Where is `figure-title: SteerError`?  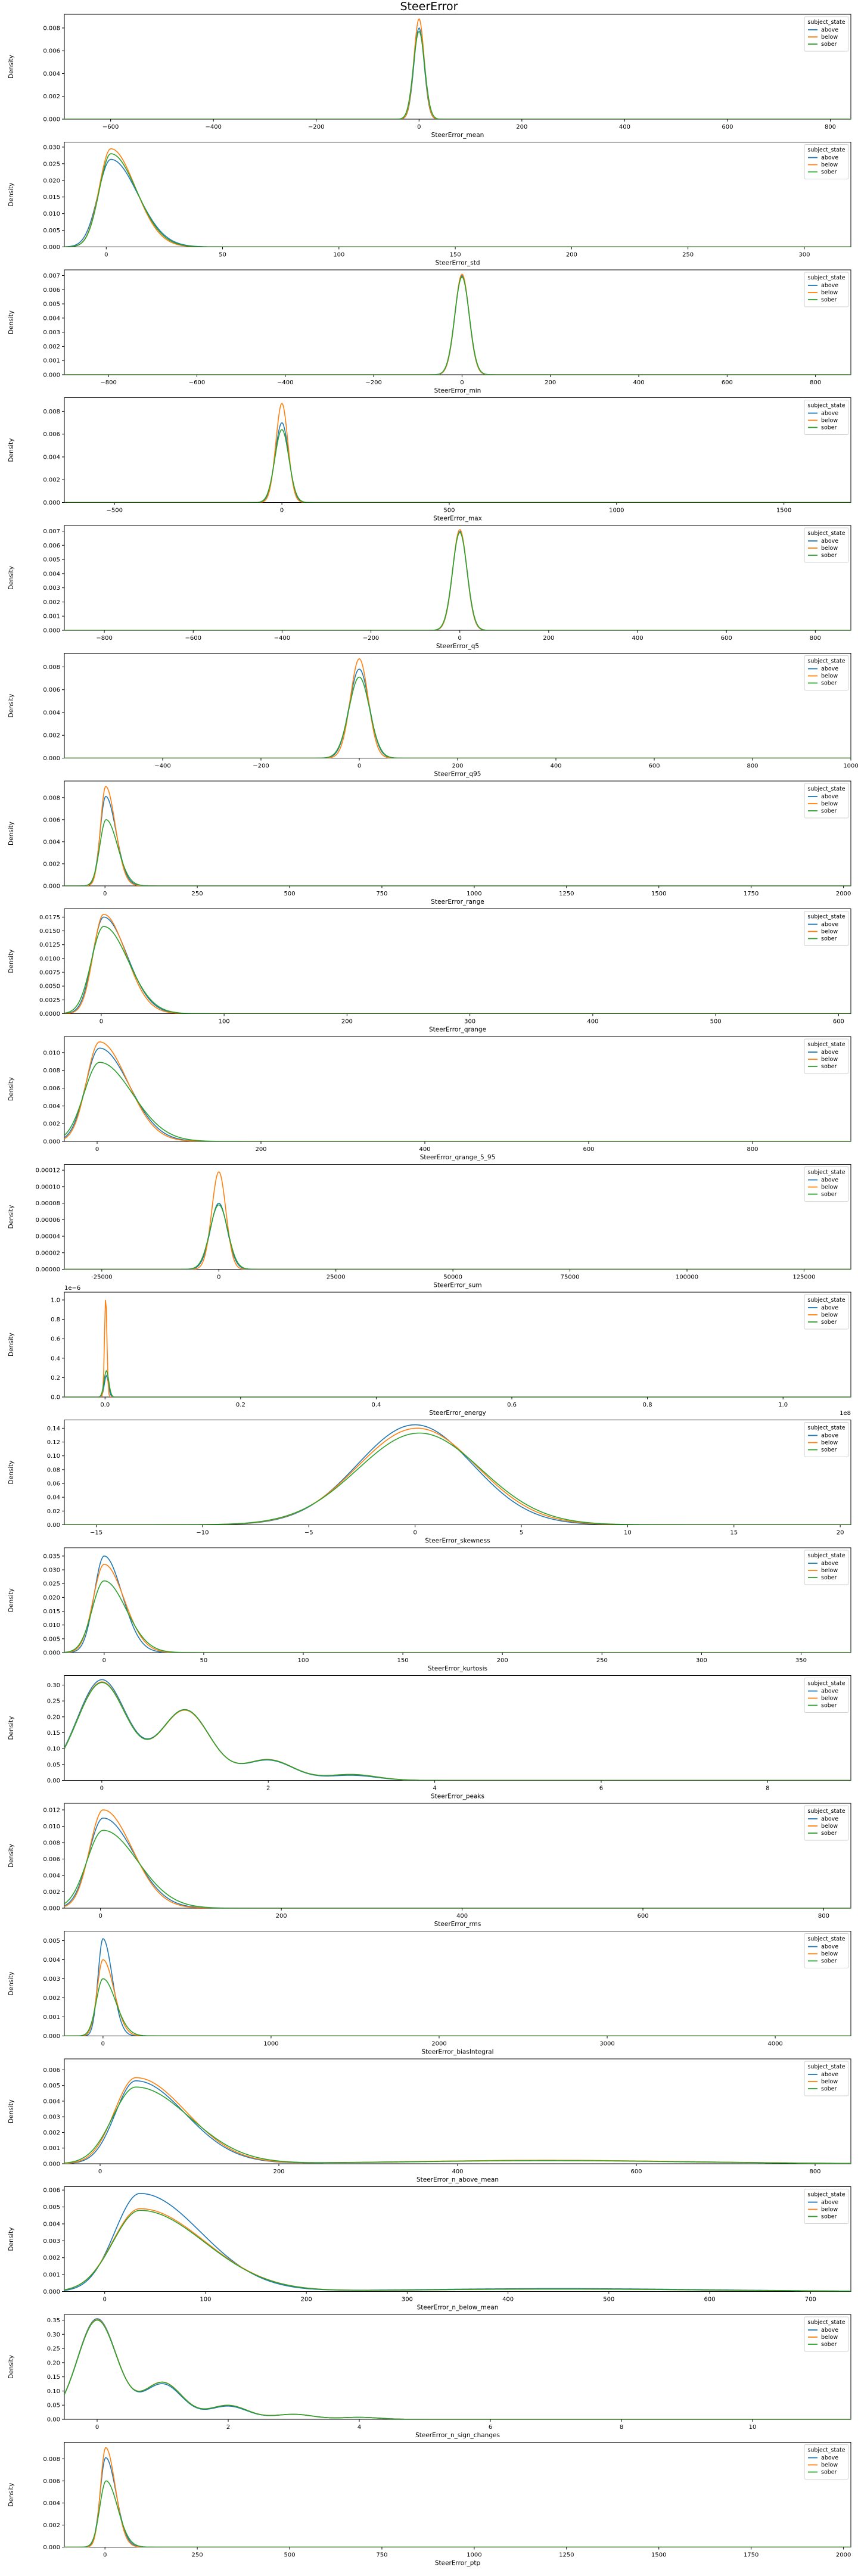
figure-title: SteerError is located at coordinates (429, 6).